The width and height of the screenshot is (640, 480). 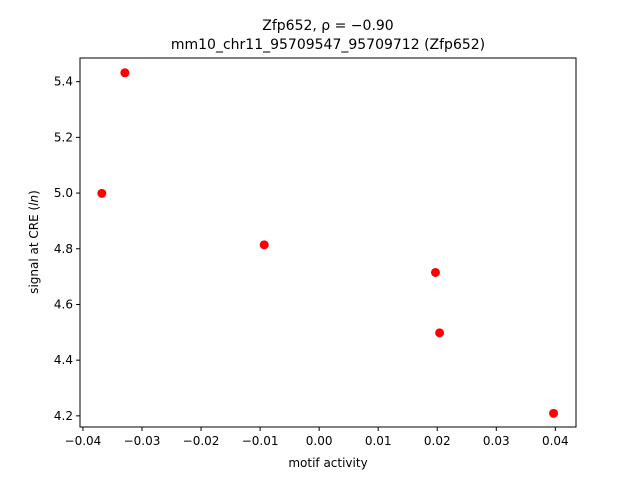 I want to click on x-tick-label: −0.04, so click(x=83, y=441).